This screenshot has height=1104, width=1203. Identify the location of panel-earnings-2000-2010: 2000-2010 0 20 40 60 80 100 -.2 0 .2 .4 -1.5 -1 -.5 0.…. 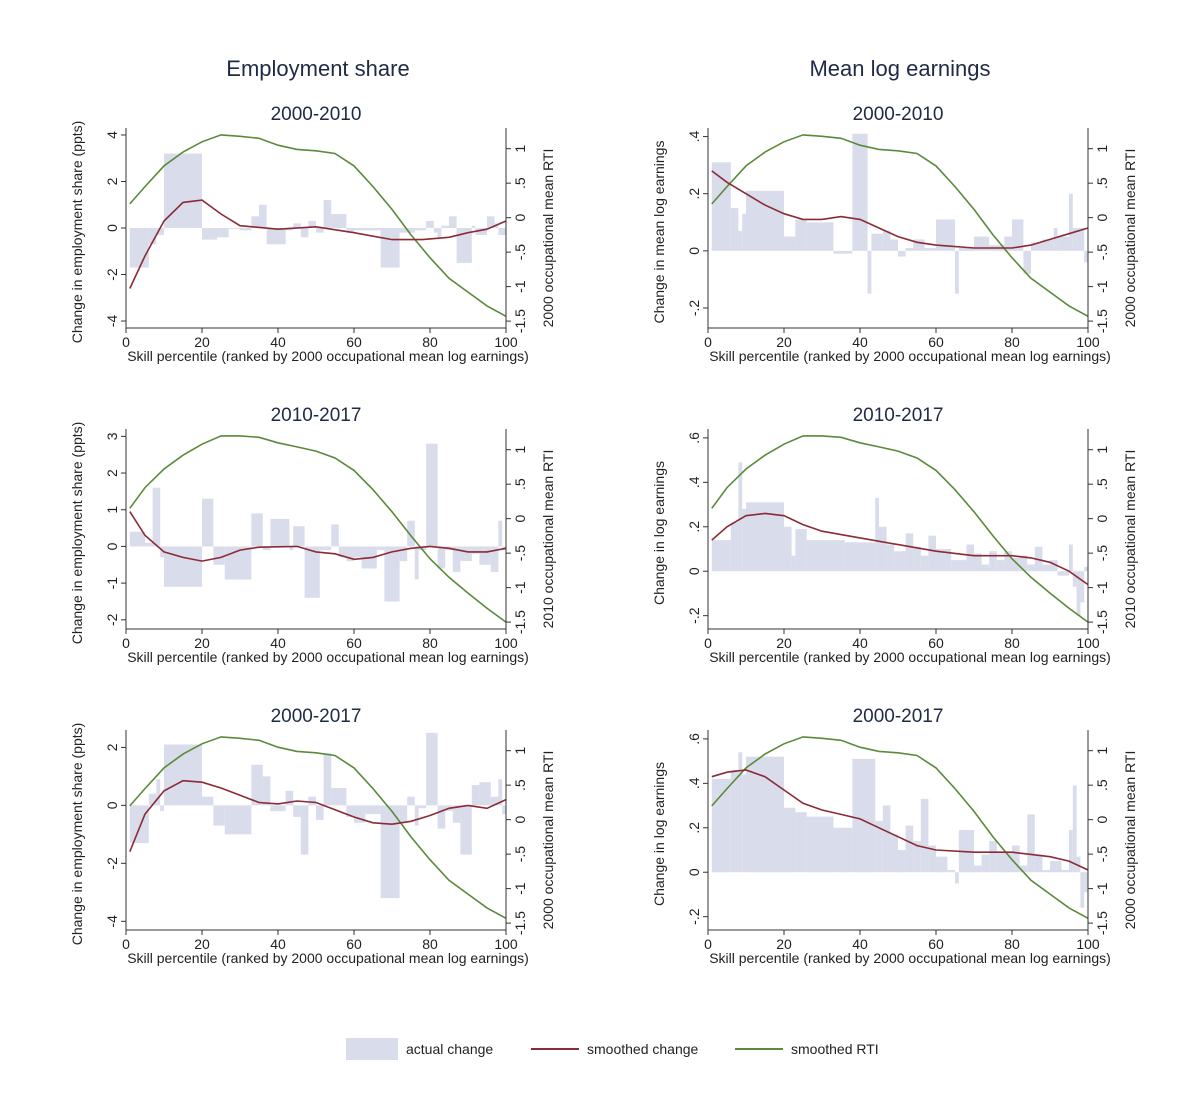
(894, 234).